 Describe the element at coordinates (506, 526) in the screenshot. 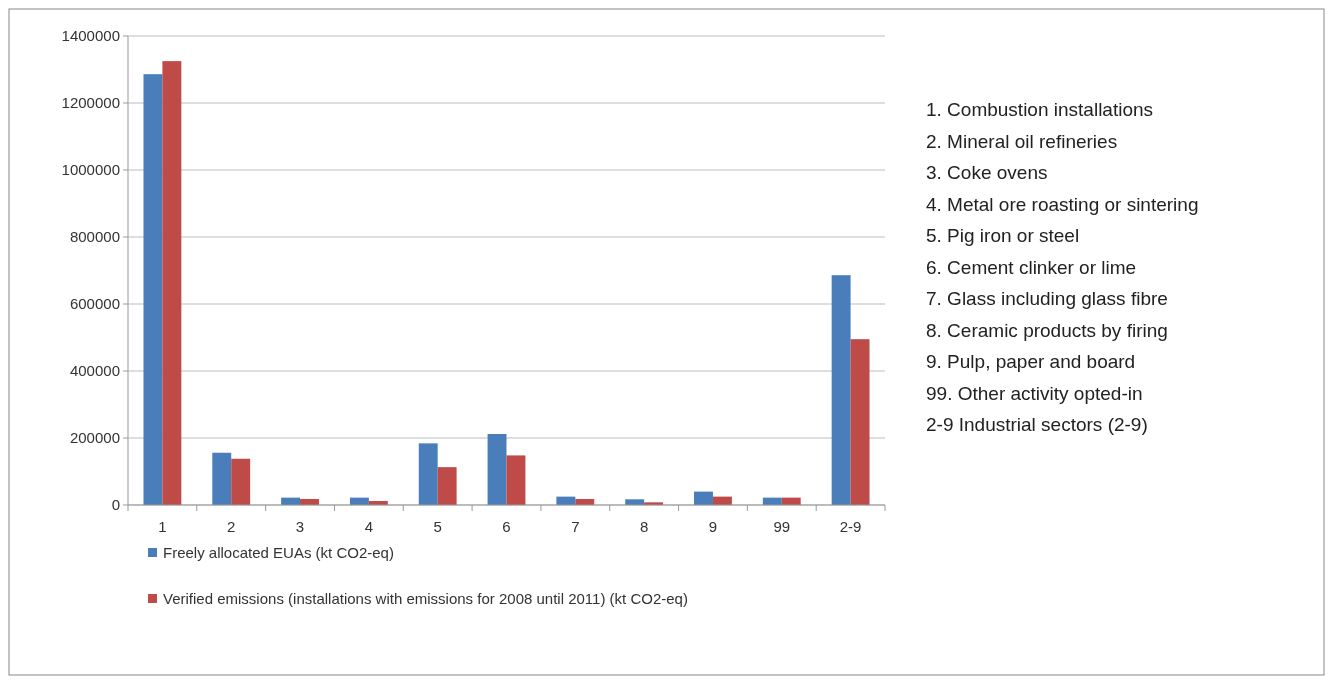

I see `x-tick-label: 6` at that location.